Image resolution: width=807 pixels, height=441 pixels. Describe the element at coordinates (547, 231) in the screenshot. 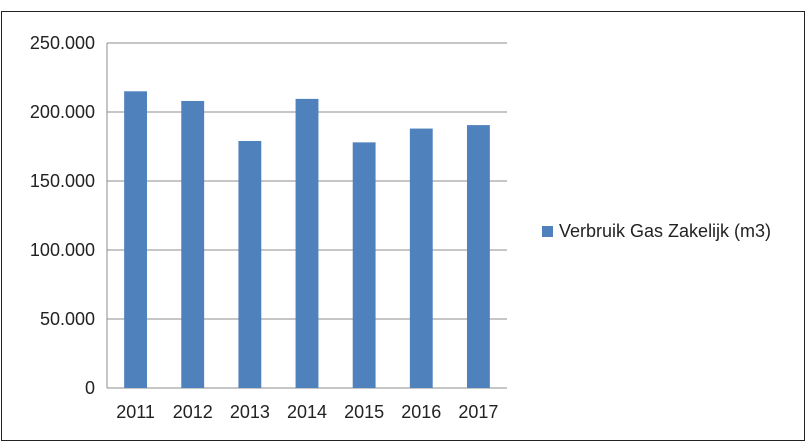

I see `legend-swatch` at that location.